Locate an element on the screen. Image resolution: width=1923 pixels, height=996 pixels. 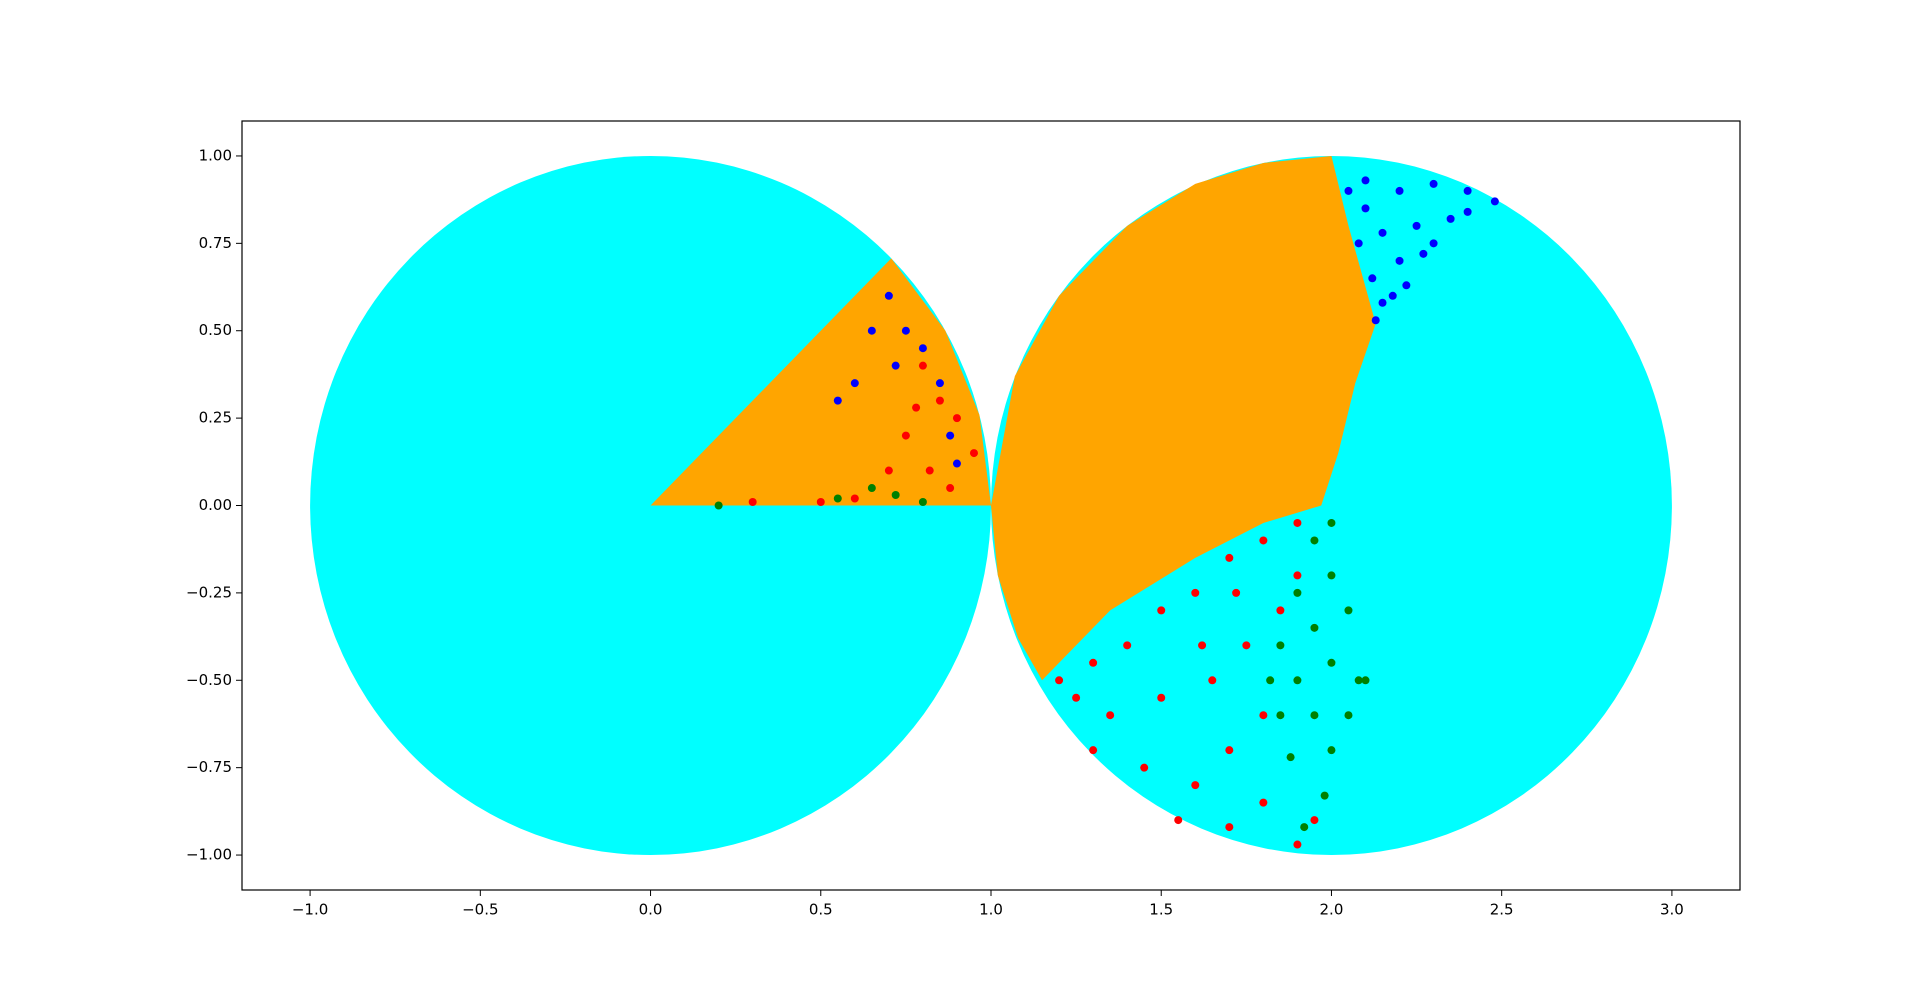
y-tick-label: −1.00 is located at coordinates (209, 855).